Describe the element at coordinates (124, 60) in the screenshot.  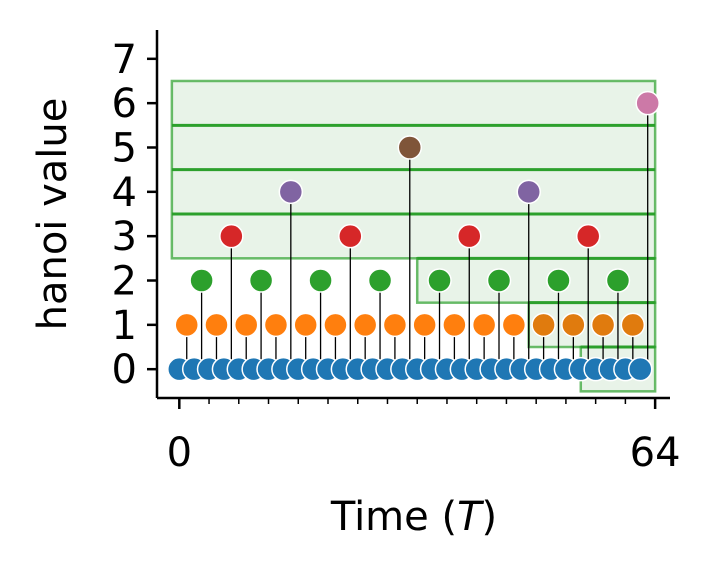
I see `y-tick-label-7: 7` at that location.